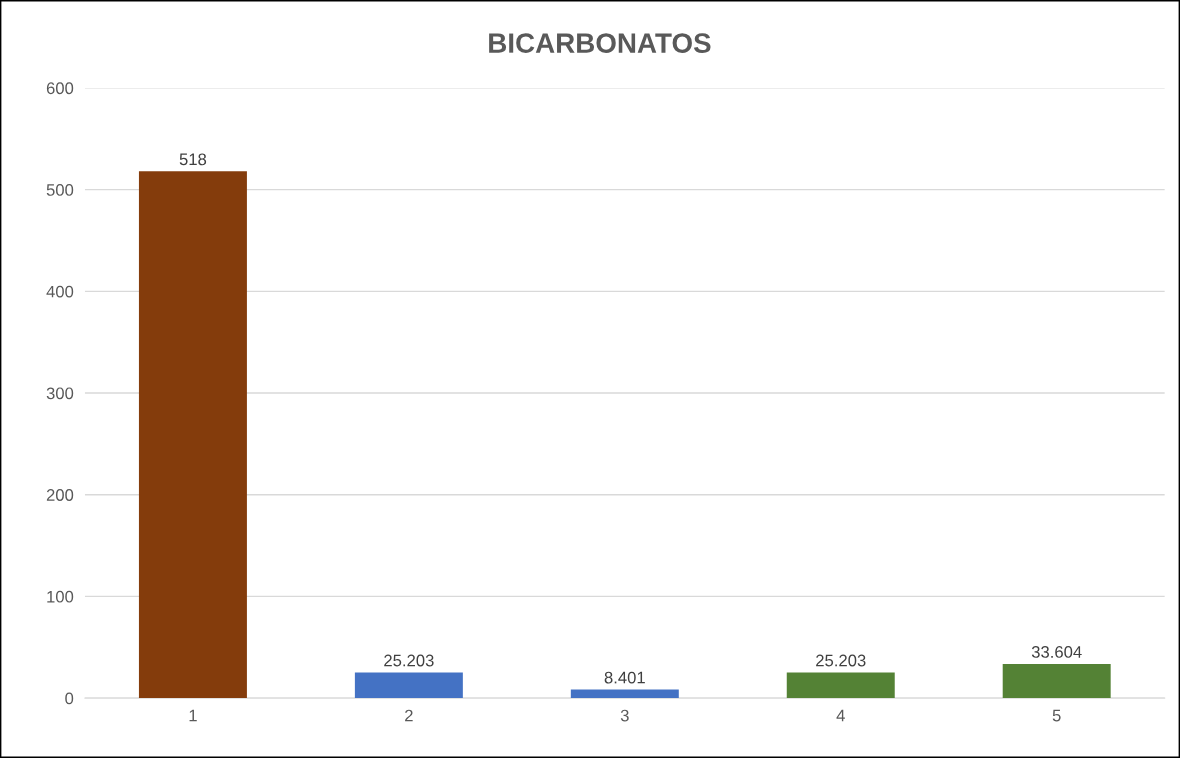  Describe the element at coordinates (60, 291) in the screenshot. I see `y-tick-label: 400` at that location.